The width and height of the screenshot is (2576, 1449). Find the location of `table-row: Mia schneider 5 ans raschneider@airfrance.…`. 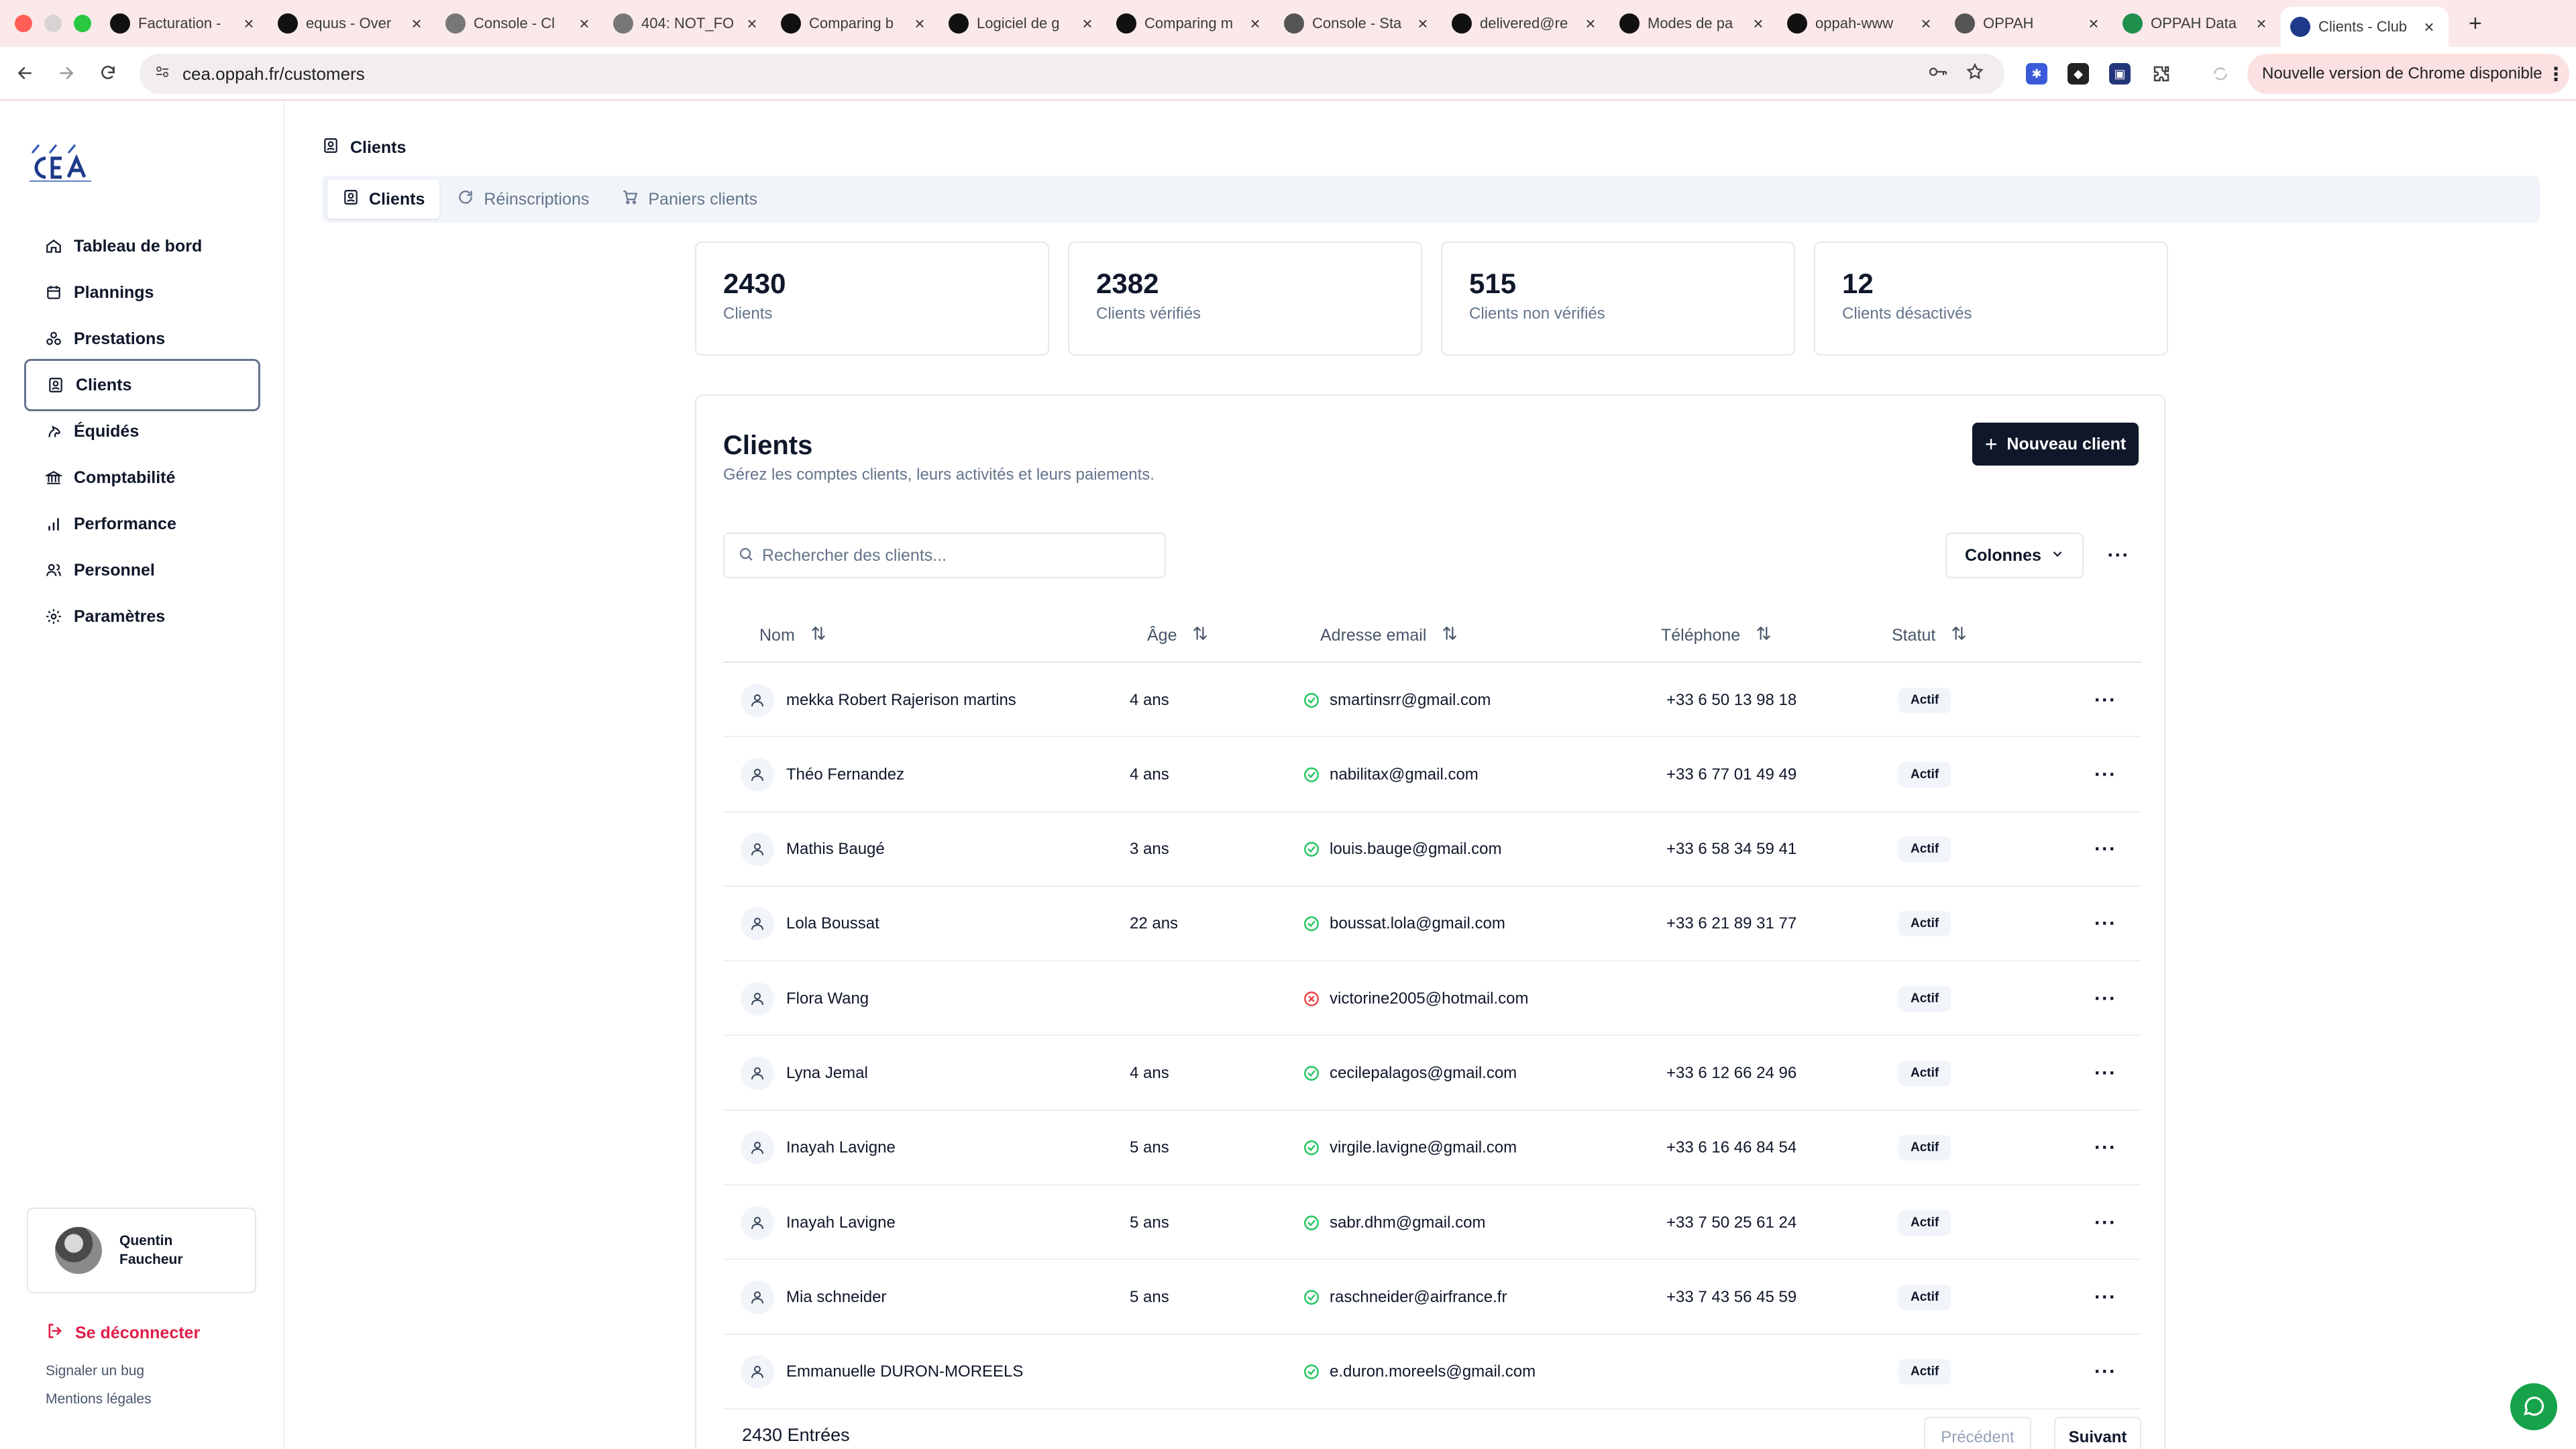

table-row: Mia schneider 5 ans raschneider@airfrance.… is located at coordinates (1432, 1297).